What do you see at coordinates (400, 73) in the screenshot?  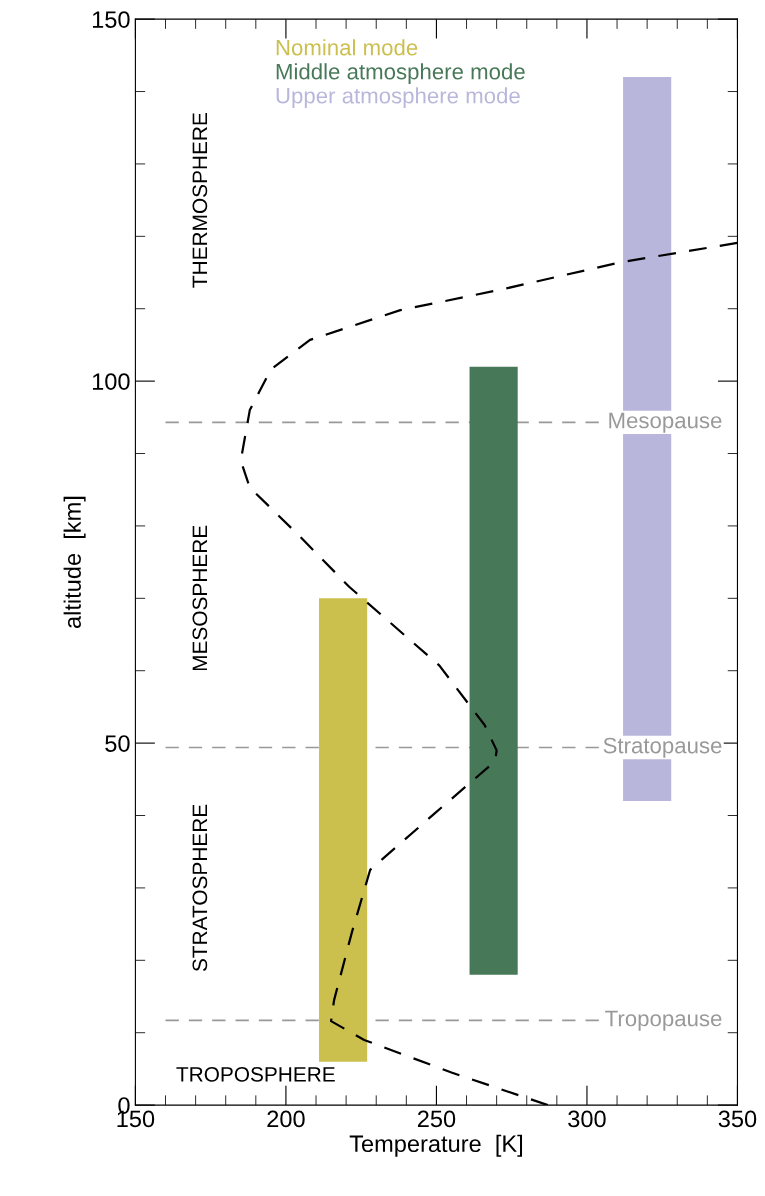 I see `text: Middle atmosphere mode` at bounding box center [400, 73].